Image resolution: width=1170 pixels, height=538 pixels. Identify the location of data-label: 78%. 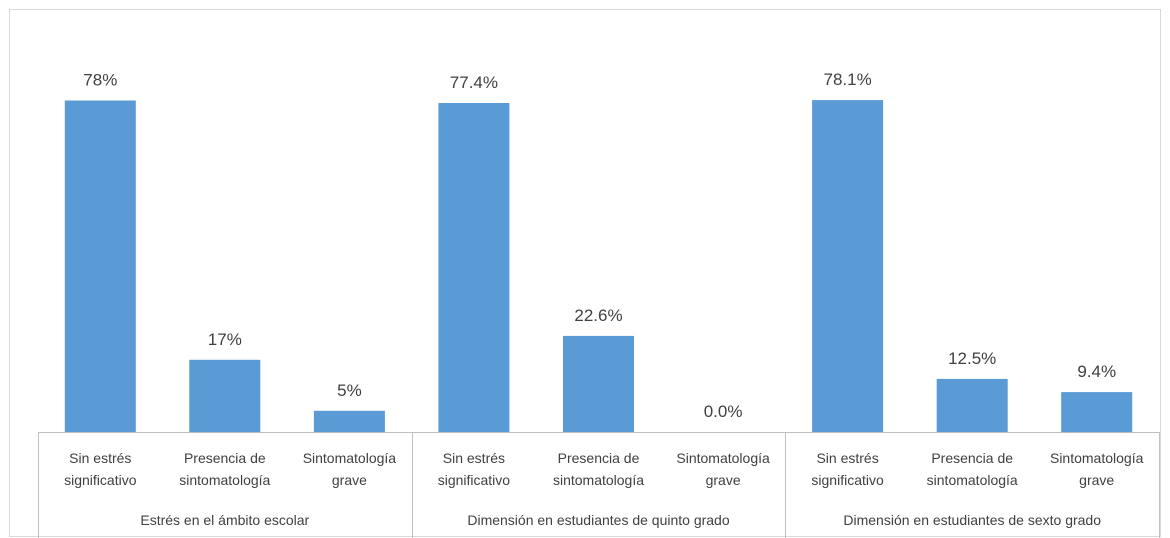
(100, 80).